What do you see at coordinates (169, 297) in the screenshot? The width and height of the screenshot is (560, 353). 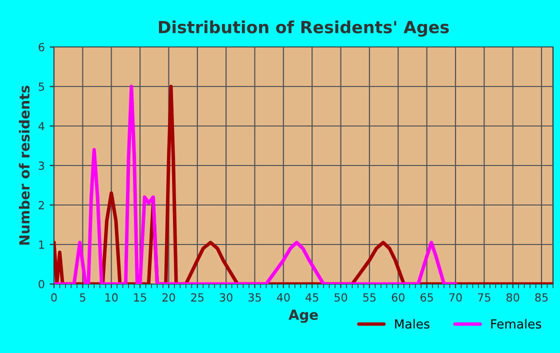 I see `x-tick-label: 20` at bounding box center [169, 297].